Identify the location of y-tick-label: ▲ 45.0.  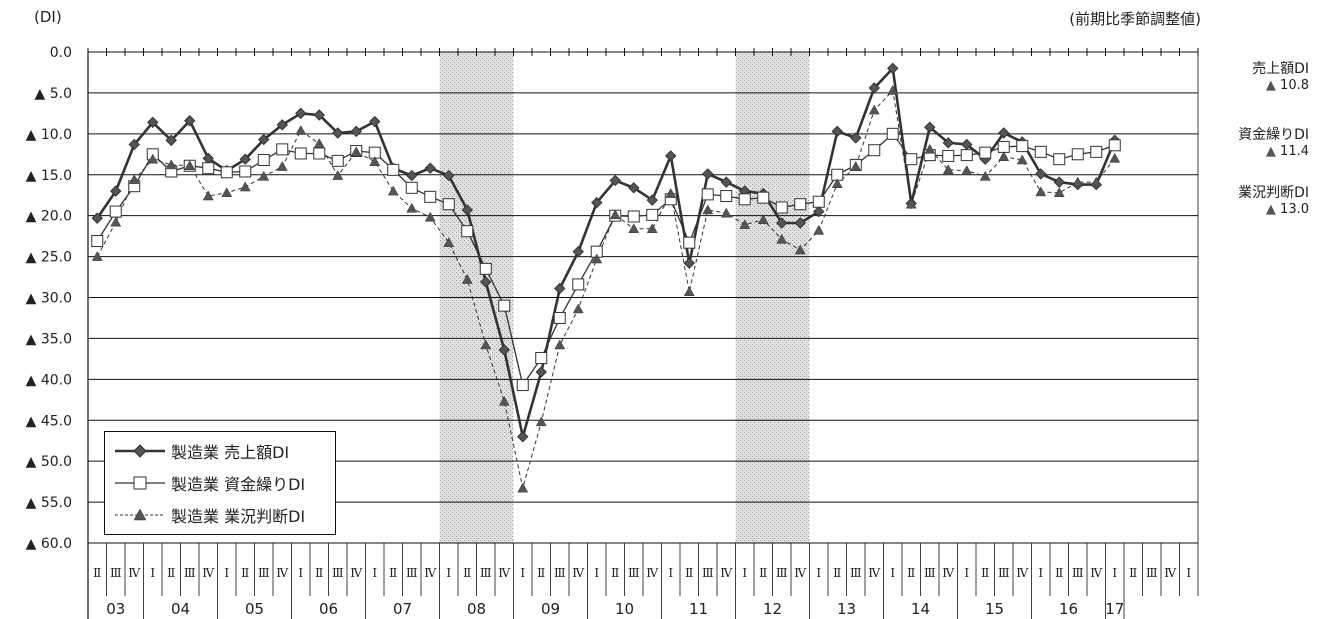
(49, 421).